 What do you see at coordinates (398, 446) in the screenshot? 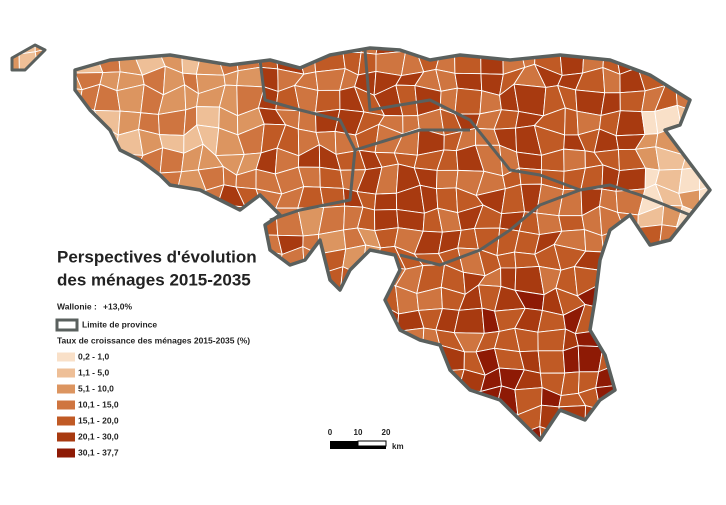
I see `scale-unit: km` at bounding box center [398, 446].